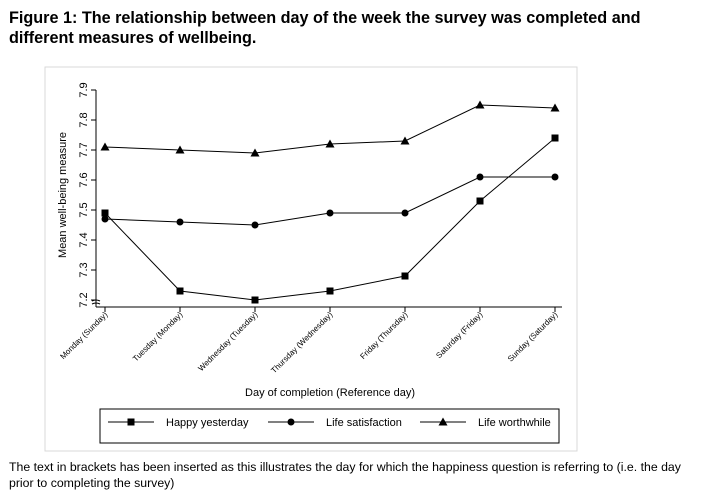  I want to click on legend-item: Happy yesterday, so click(178, 423).